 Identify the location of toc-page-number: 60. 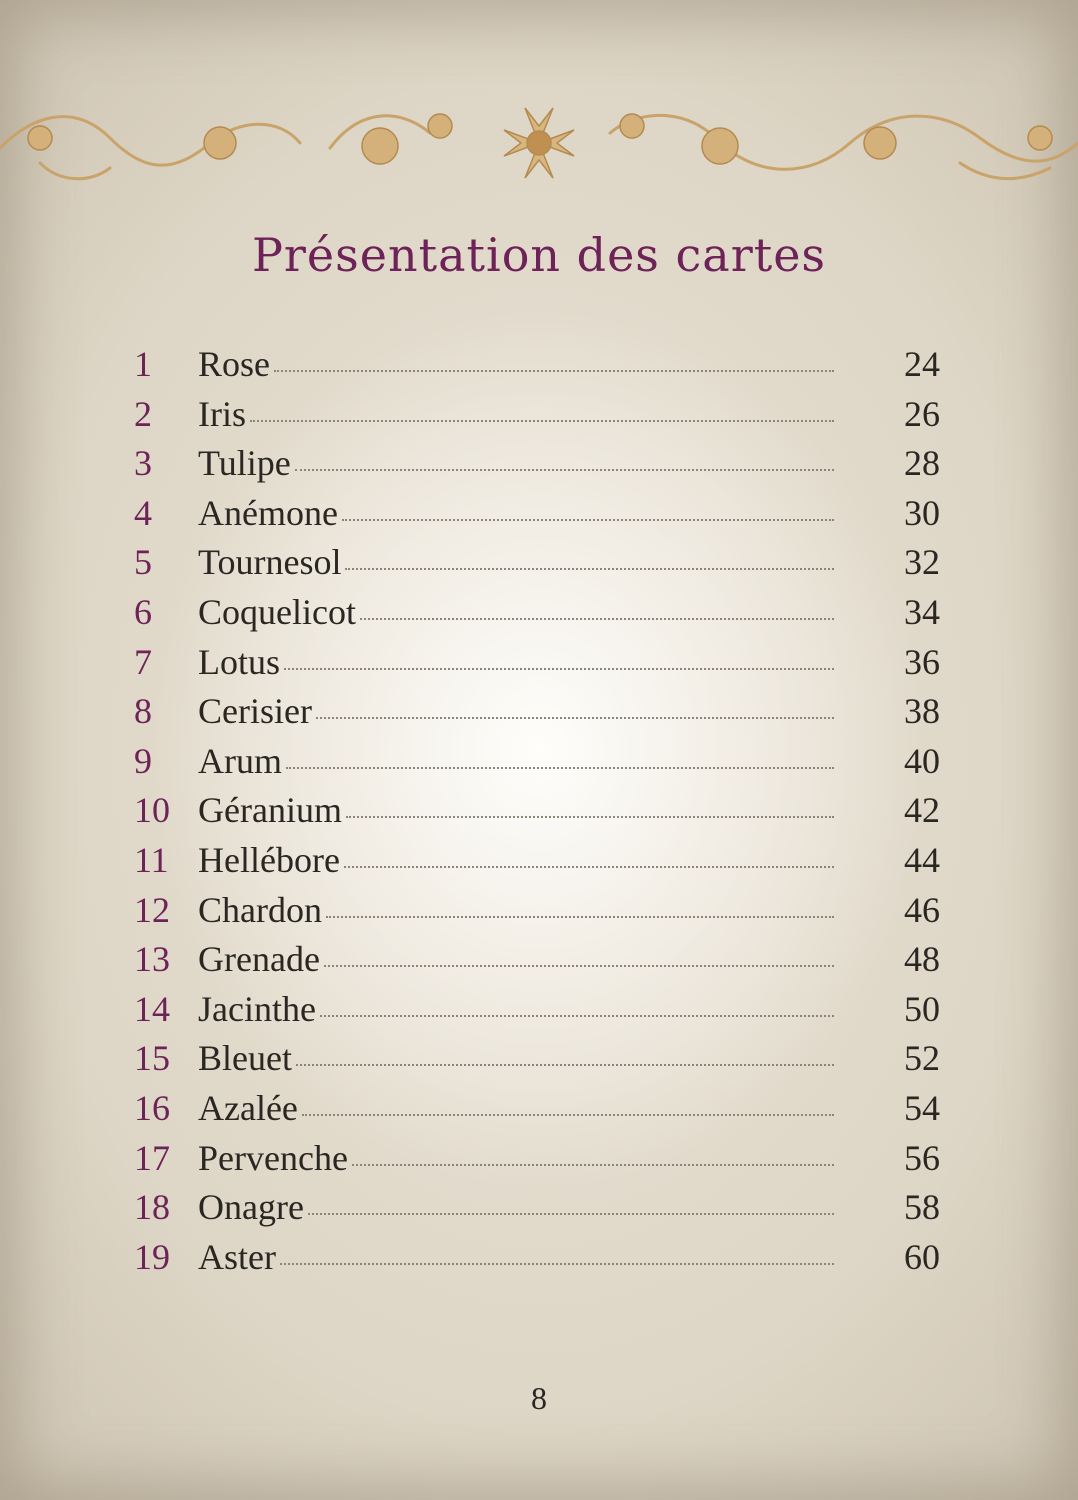
(922, 1256).